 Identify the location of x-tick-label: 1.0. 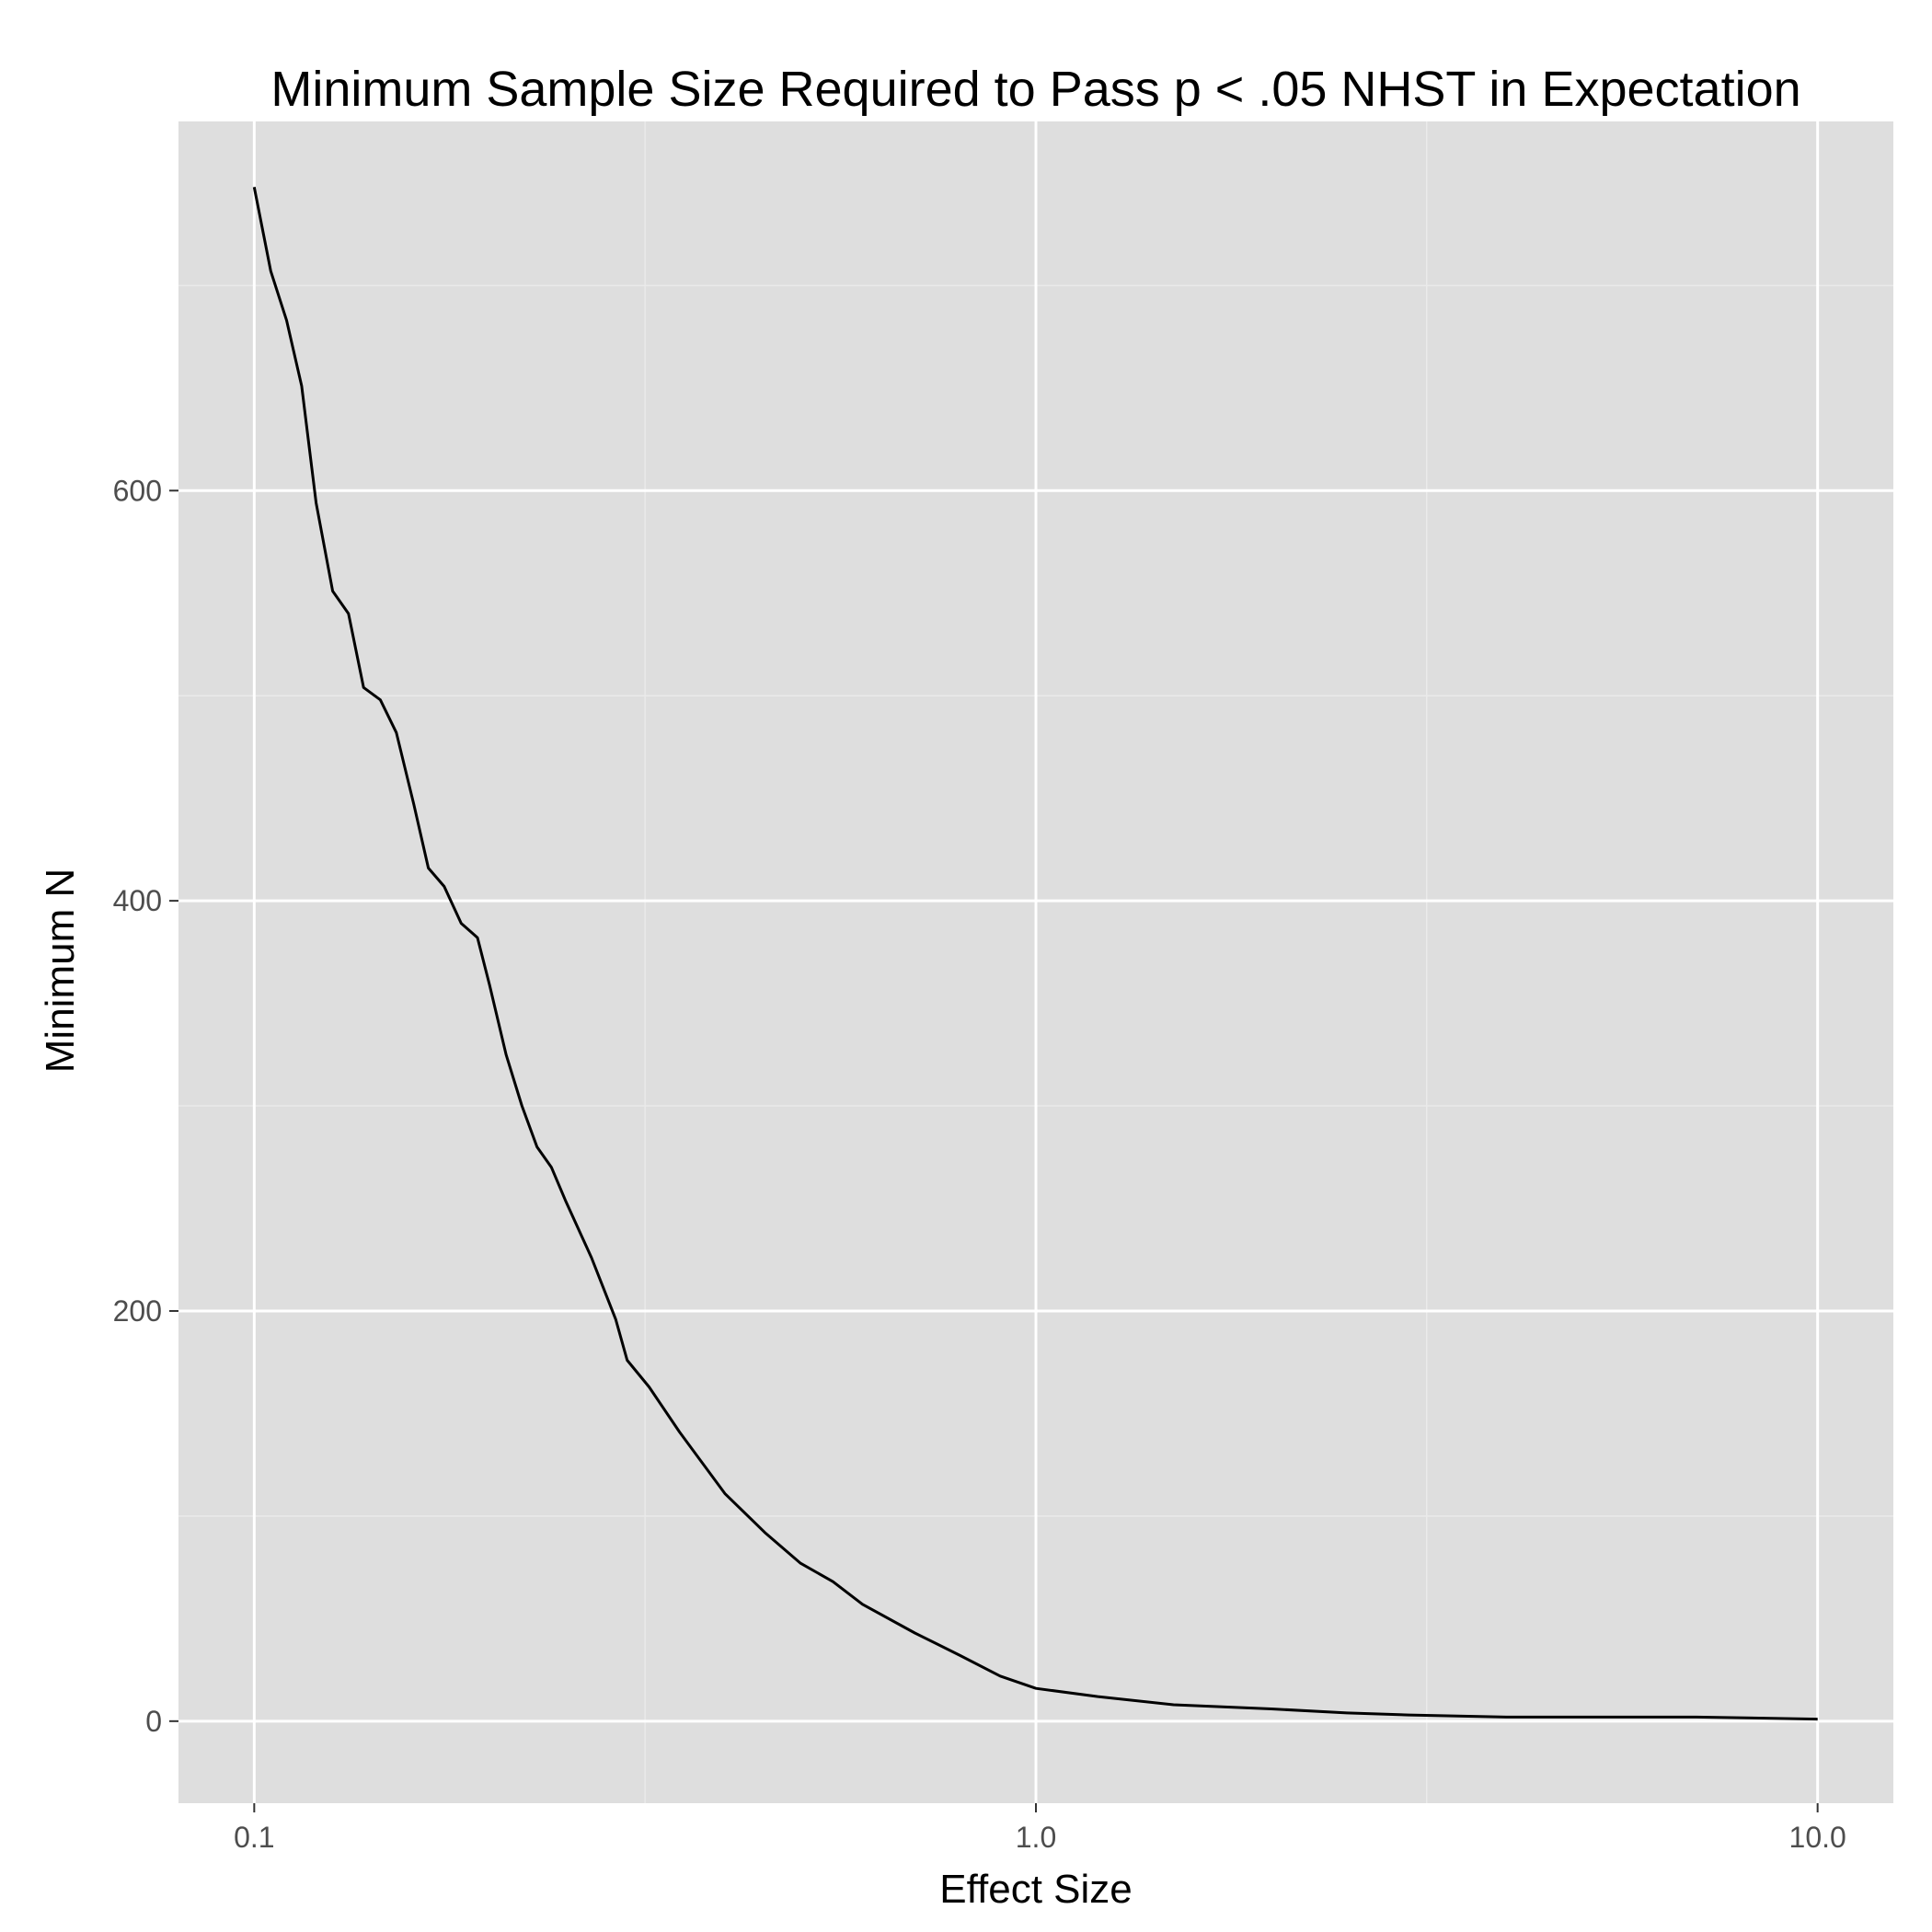
(1036, 1837).